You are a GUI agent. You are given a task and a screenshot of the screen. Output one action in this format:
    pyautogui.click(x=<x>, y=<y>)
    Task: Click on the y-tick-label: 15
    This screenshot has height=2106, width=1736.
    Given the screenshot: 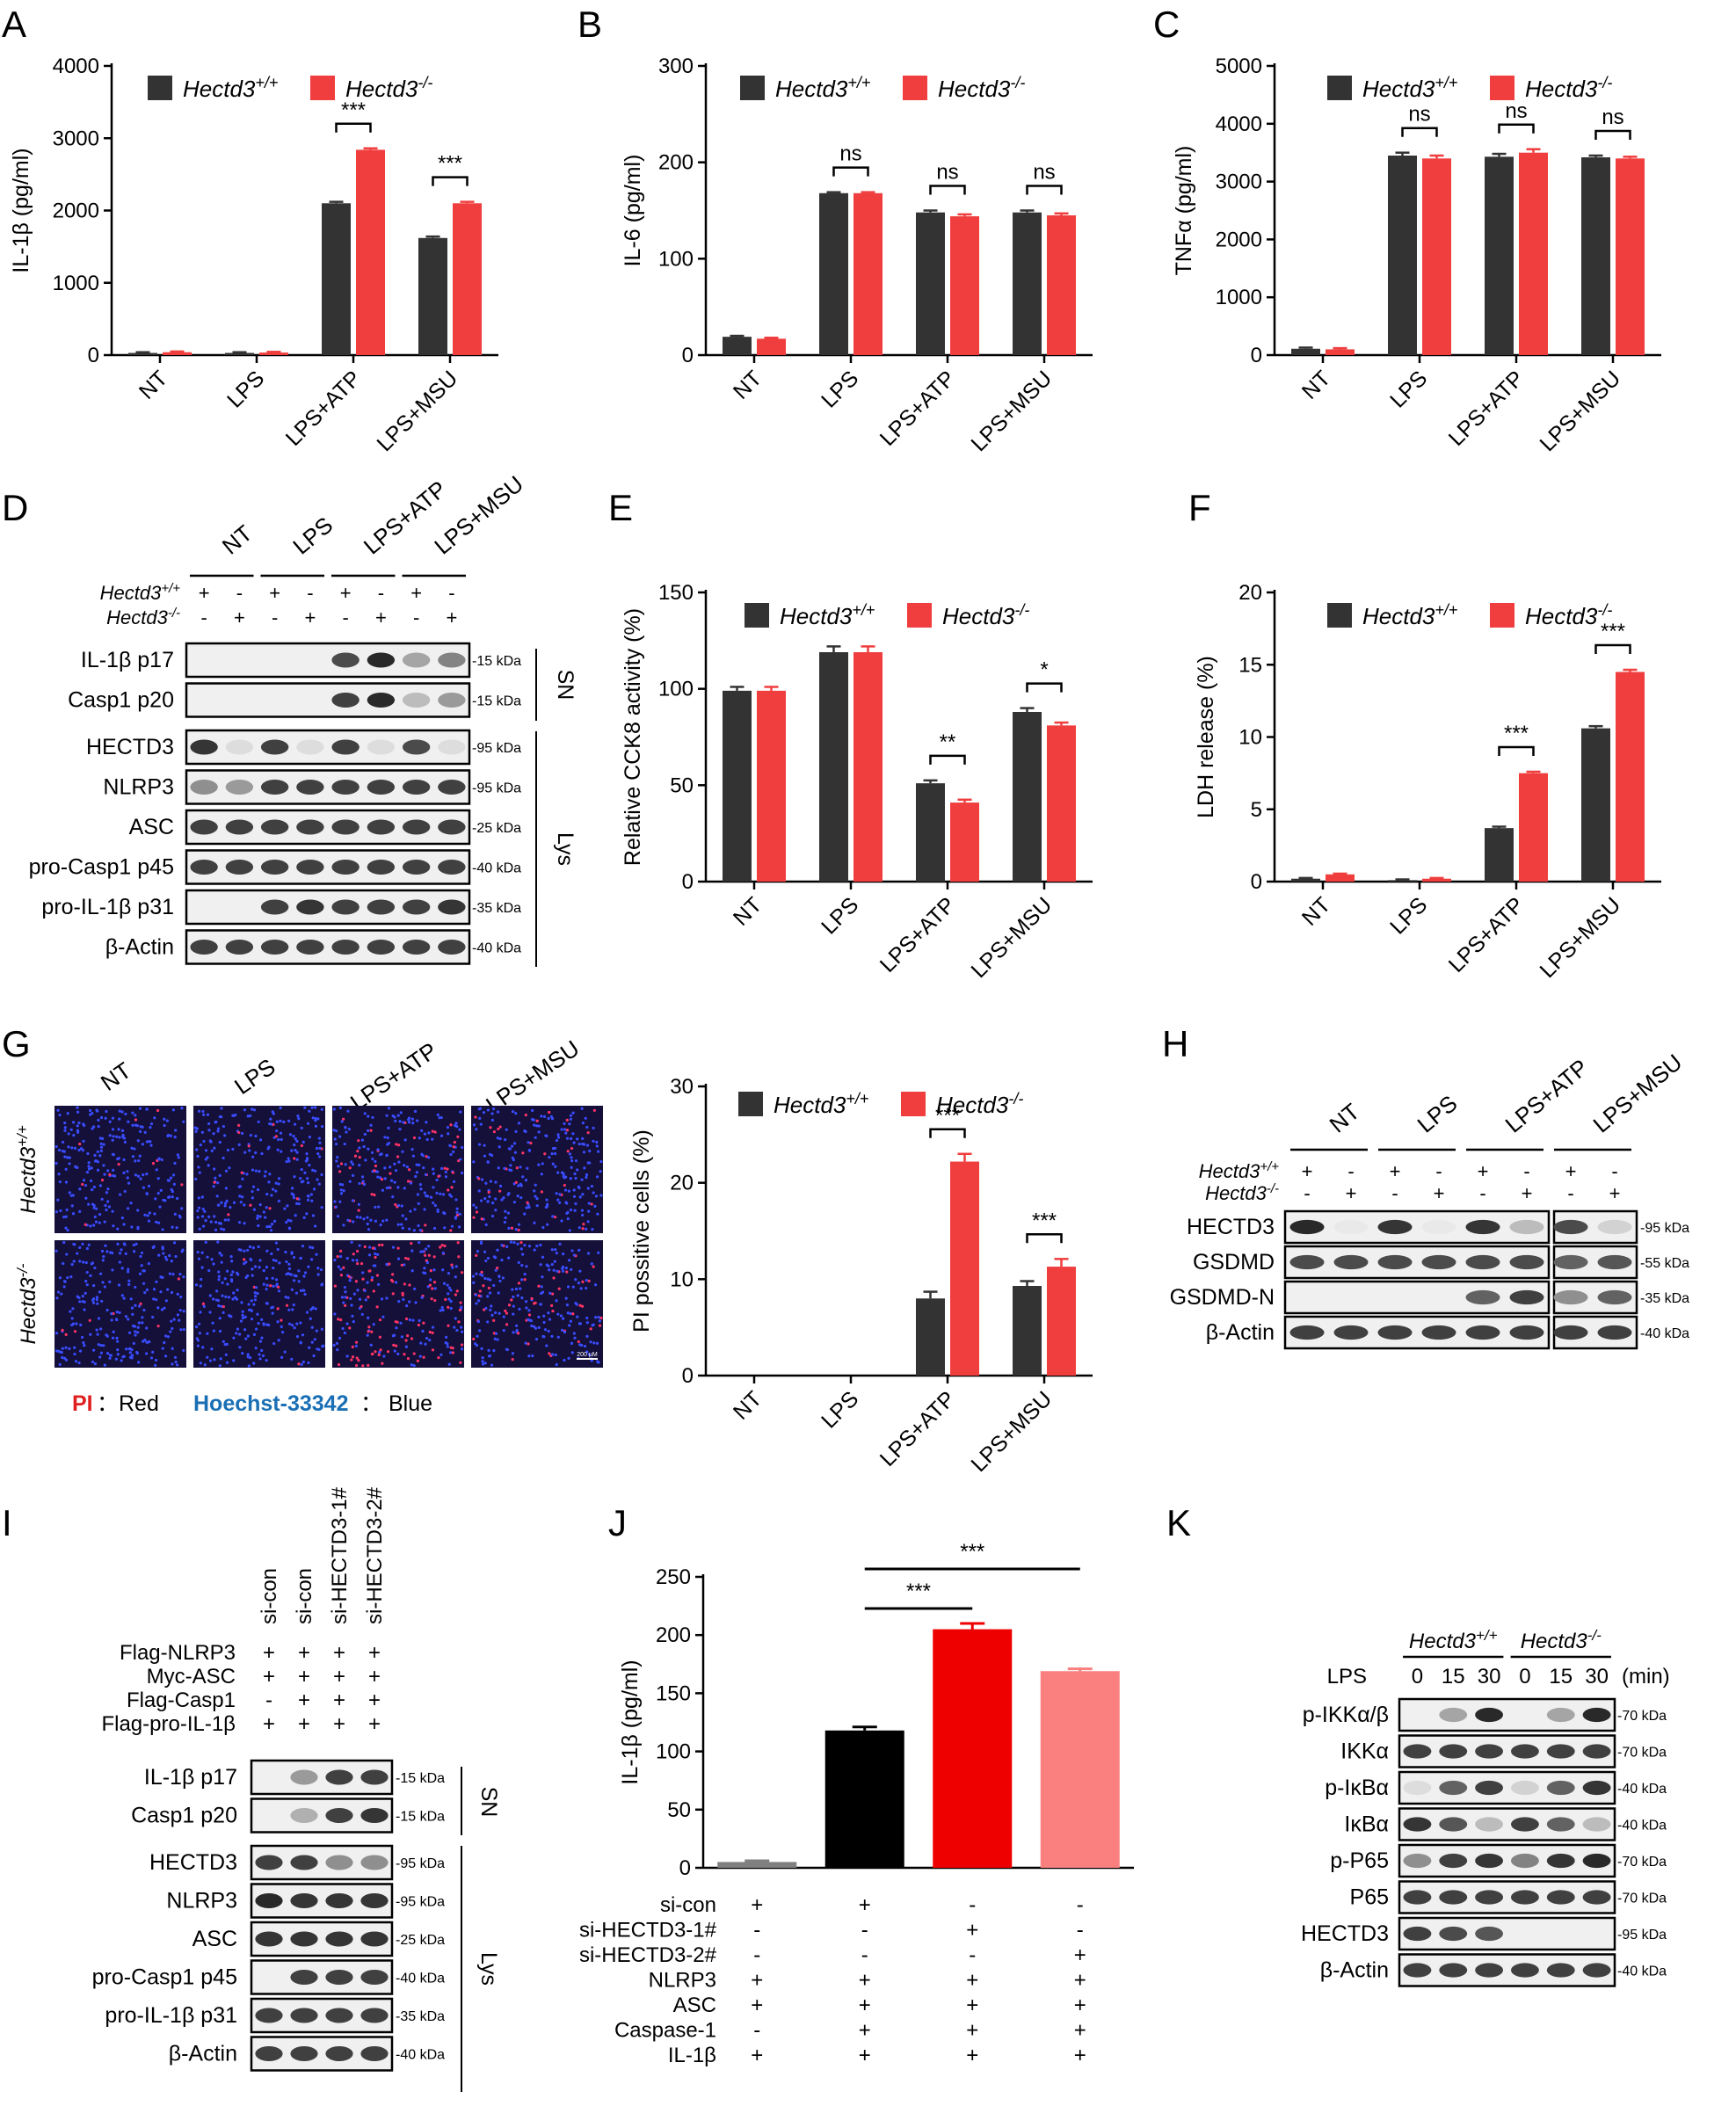 What is the action you would take?
    pyautogui.click(x=1250, y=665)
    